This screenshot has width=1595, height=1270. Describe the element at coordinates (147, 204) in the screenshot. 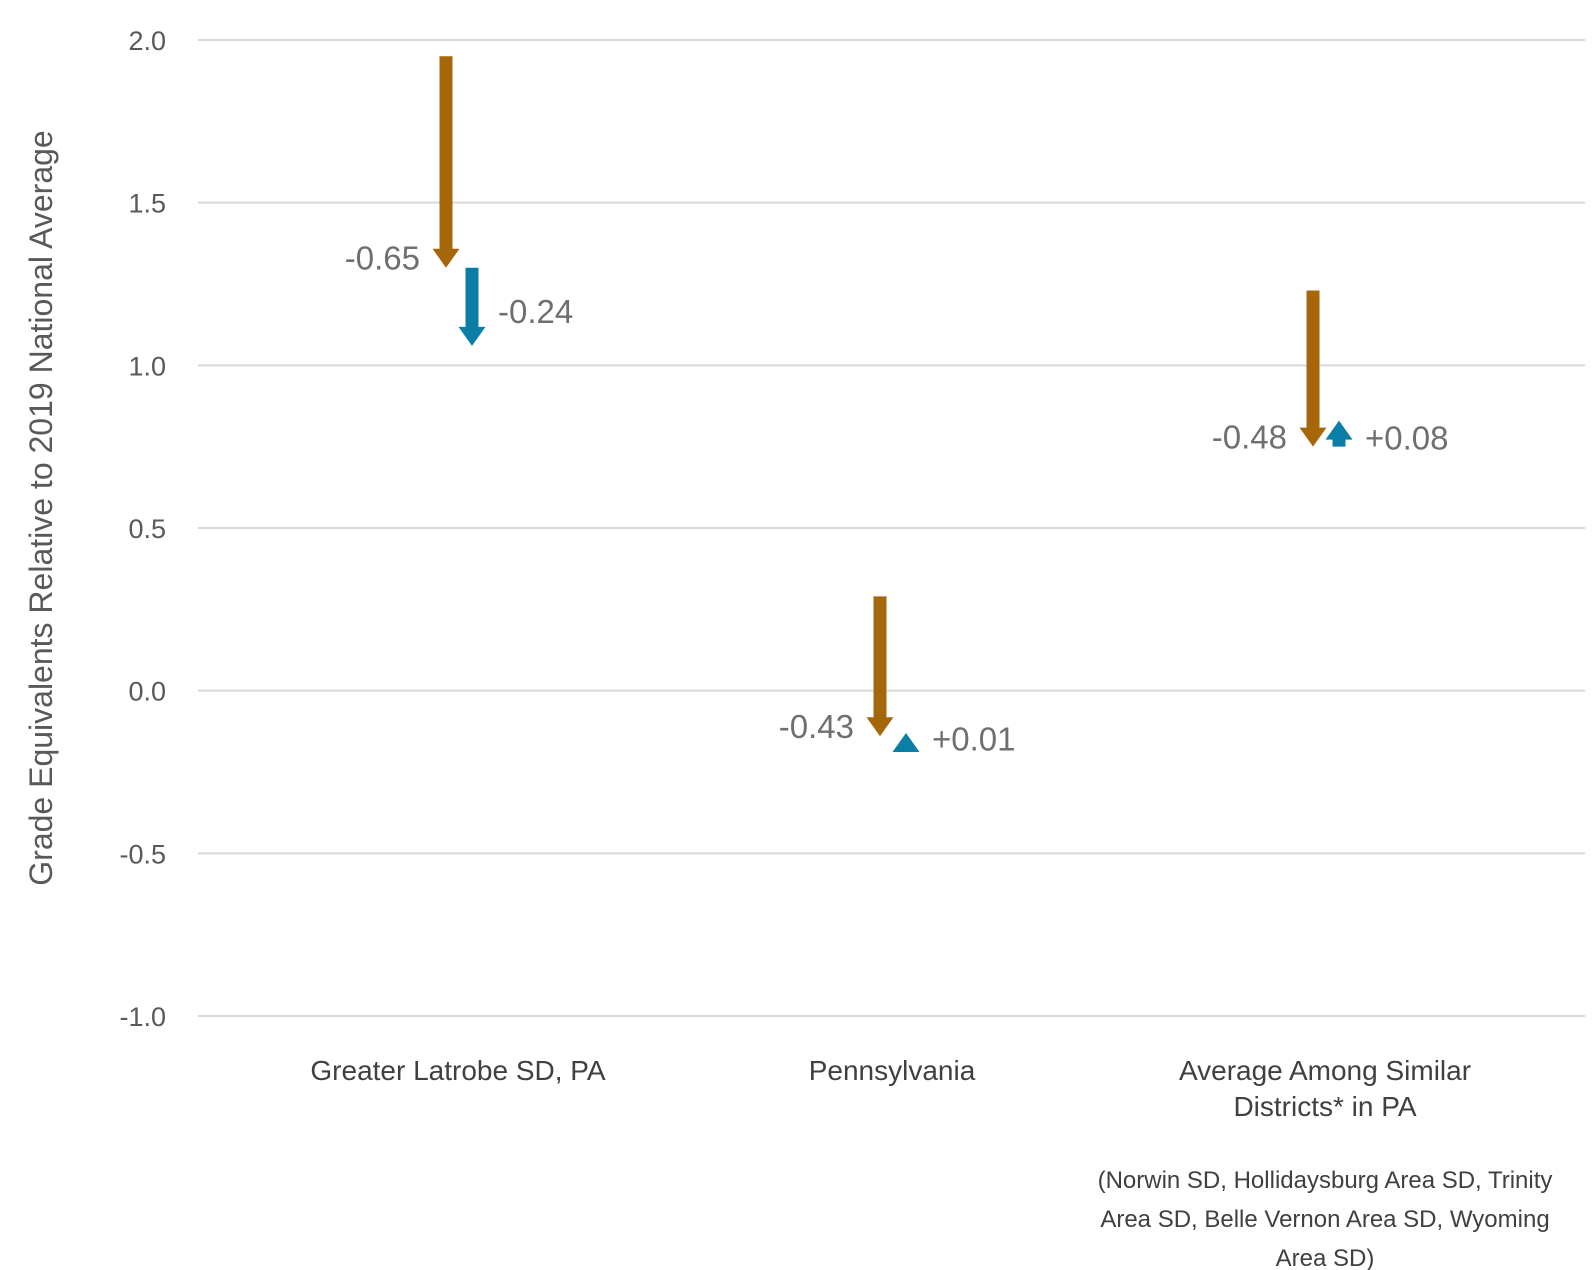

I see `y-tick-label: 1.5` at that location.